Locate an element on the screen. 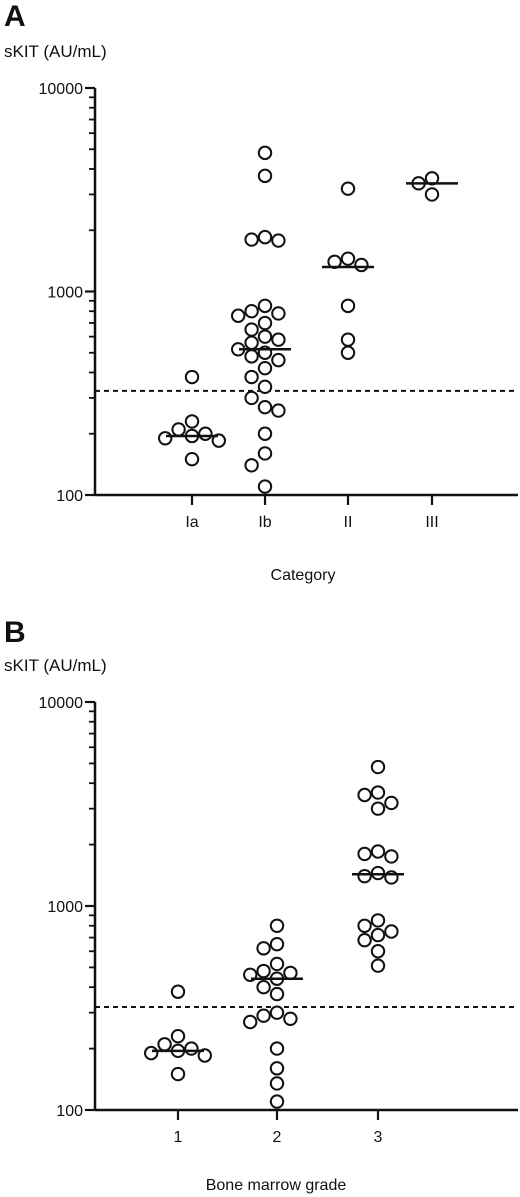  x-tick-label: 1 is located at coordinates (178, 1137).